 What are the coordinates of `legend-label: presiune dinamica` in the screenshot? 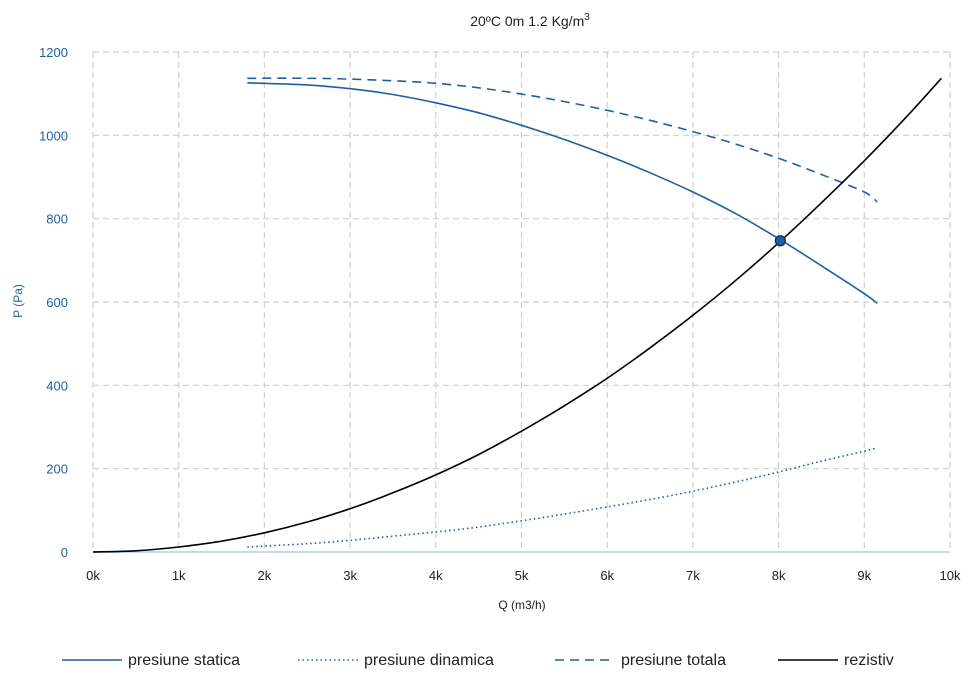 It's located at (429, 660).